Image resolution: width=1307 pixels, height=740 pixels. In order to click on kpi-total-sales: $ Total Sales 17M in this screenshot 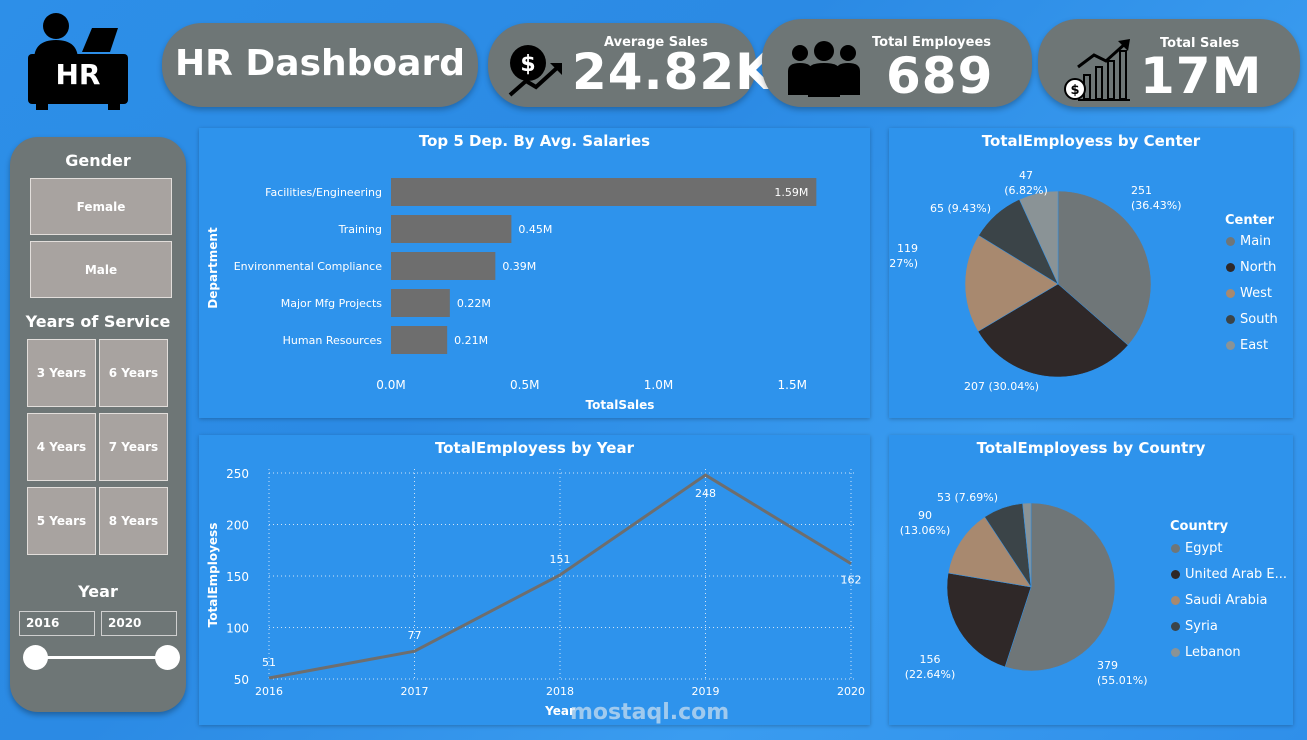, I will do `click(1169, 63)`.